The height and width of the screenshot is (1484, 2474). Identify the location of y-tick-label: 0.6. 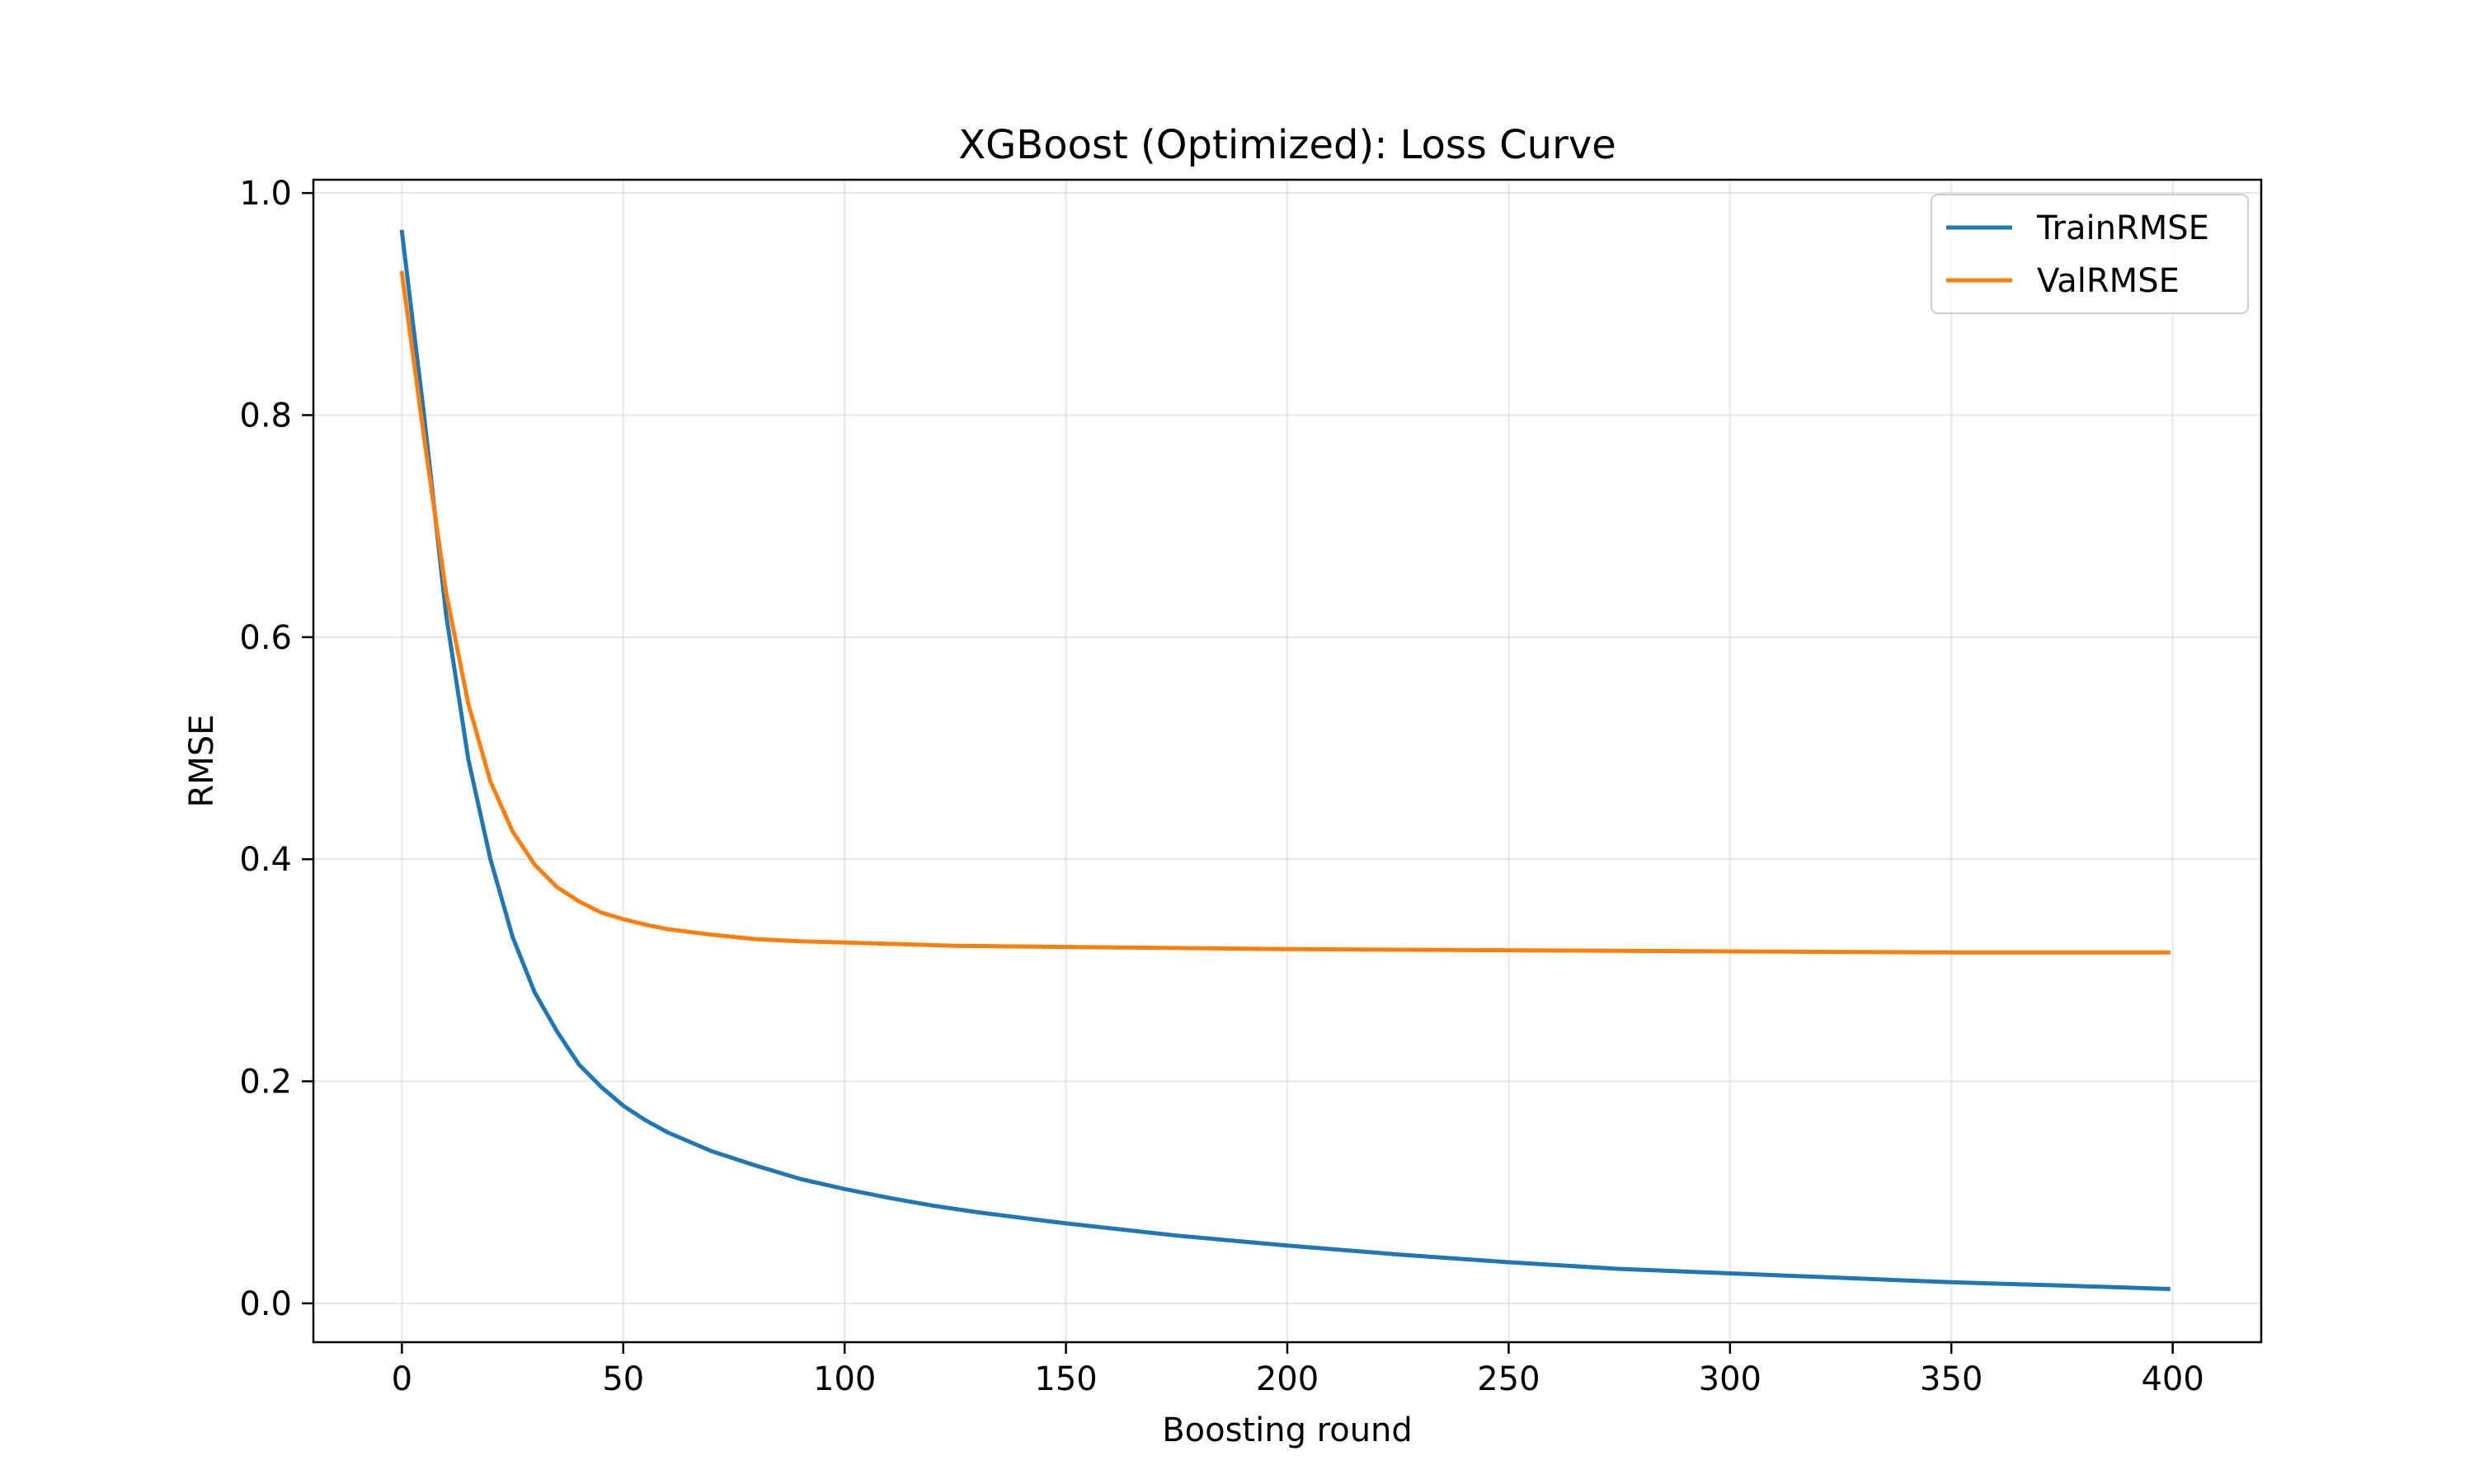
(265, 638).